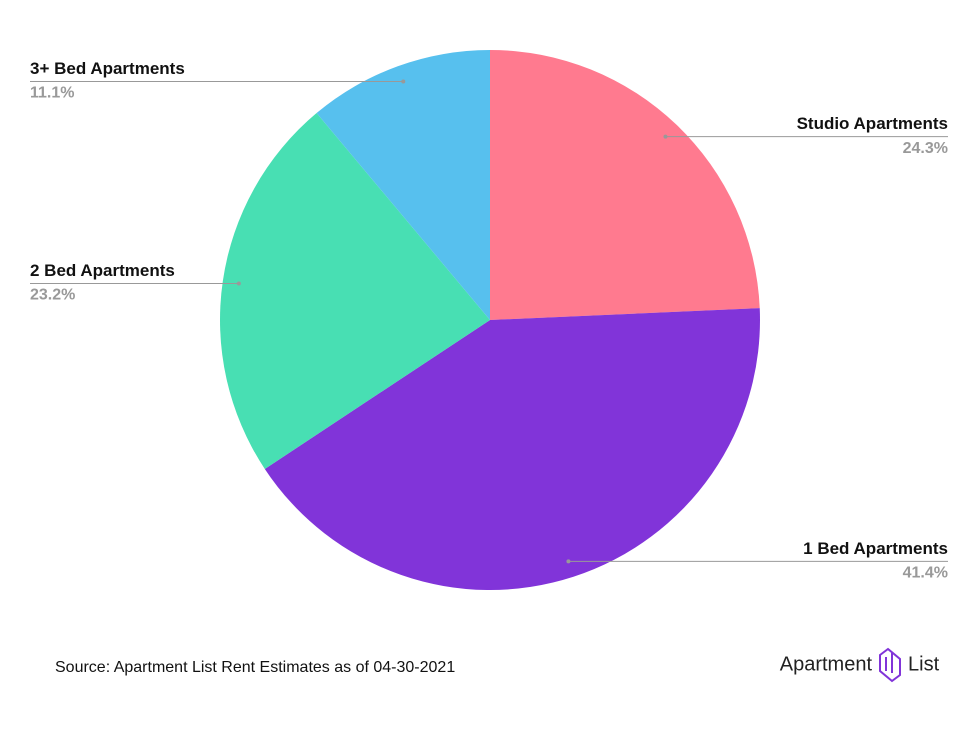 The image size is (980, 736). What do you see at coordinates (924, 664) in the screenshot?
I see `logo-text: List` at bounding box center [924, 664].